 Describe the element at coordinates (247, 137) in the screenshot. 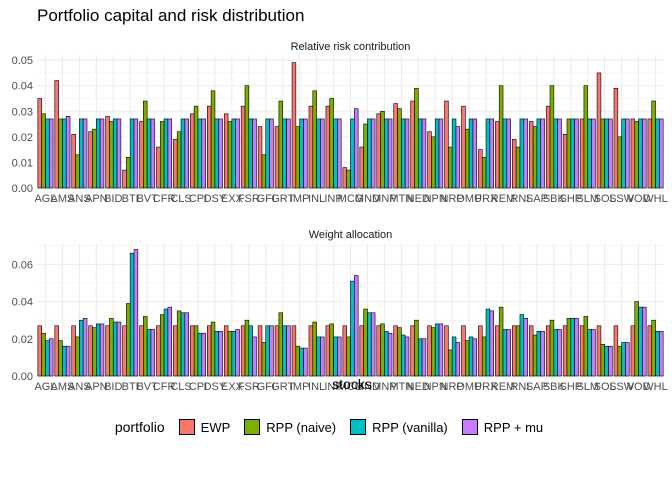

I see `bar-rpp-naive-fsr` at that location.